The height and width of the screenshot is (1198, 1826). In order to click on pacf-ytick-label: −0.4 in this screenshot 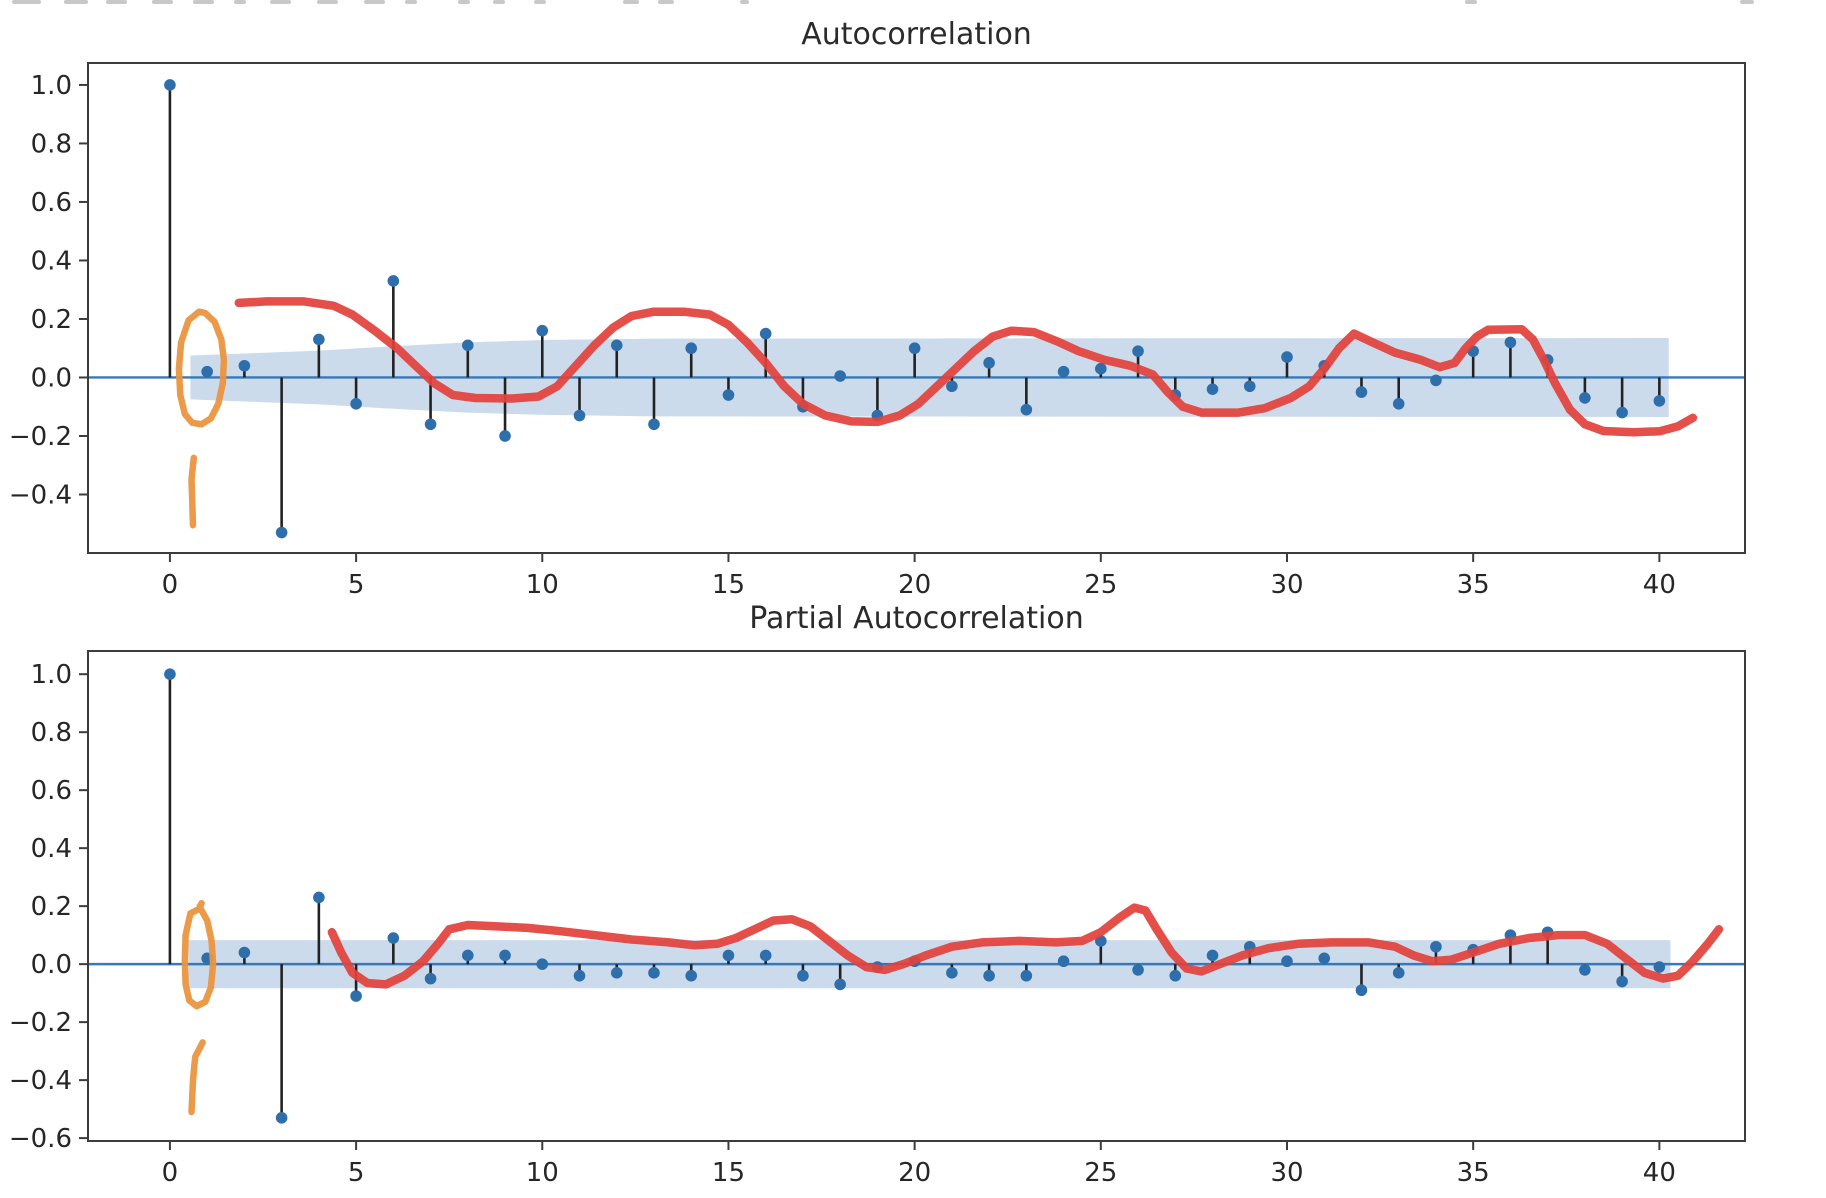, I will do `click(40, 1081)`.